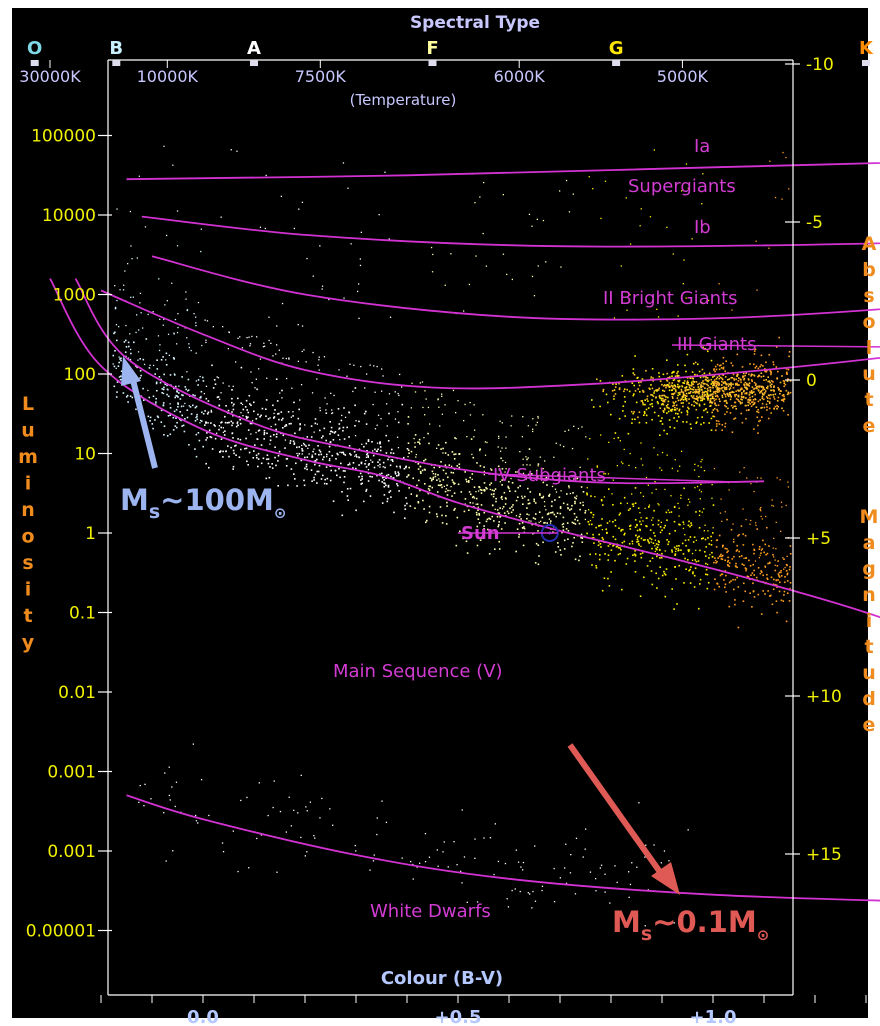 The image size is (880, 1026). What do you see at coordinates (63, 137) in the screenshot?
I see `luminosity-tick-0: 100000` at bounding box center [63, 137].